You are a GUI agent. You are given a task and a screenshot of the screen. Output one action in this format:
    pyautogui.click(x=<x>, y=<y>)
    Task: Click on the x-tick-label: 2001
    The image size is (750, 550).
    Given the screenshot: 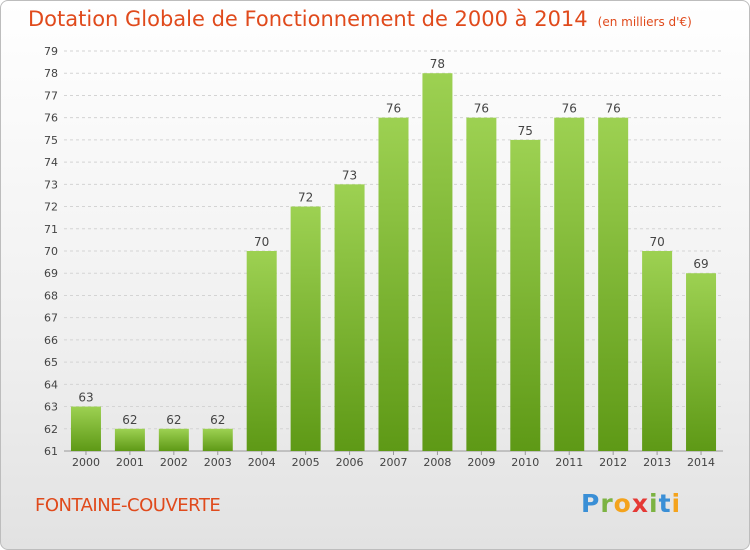 What is the action you would take?
    pyautogui.click(x=130, y=462)
    